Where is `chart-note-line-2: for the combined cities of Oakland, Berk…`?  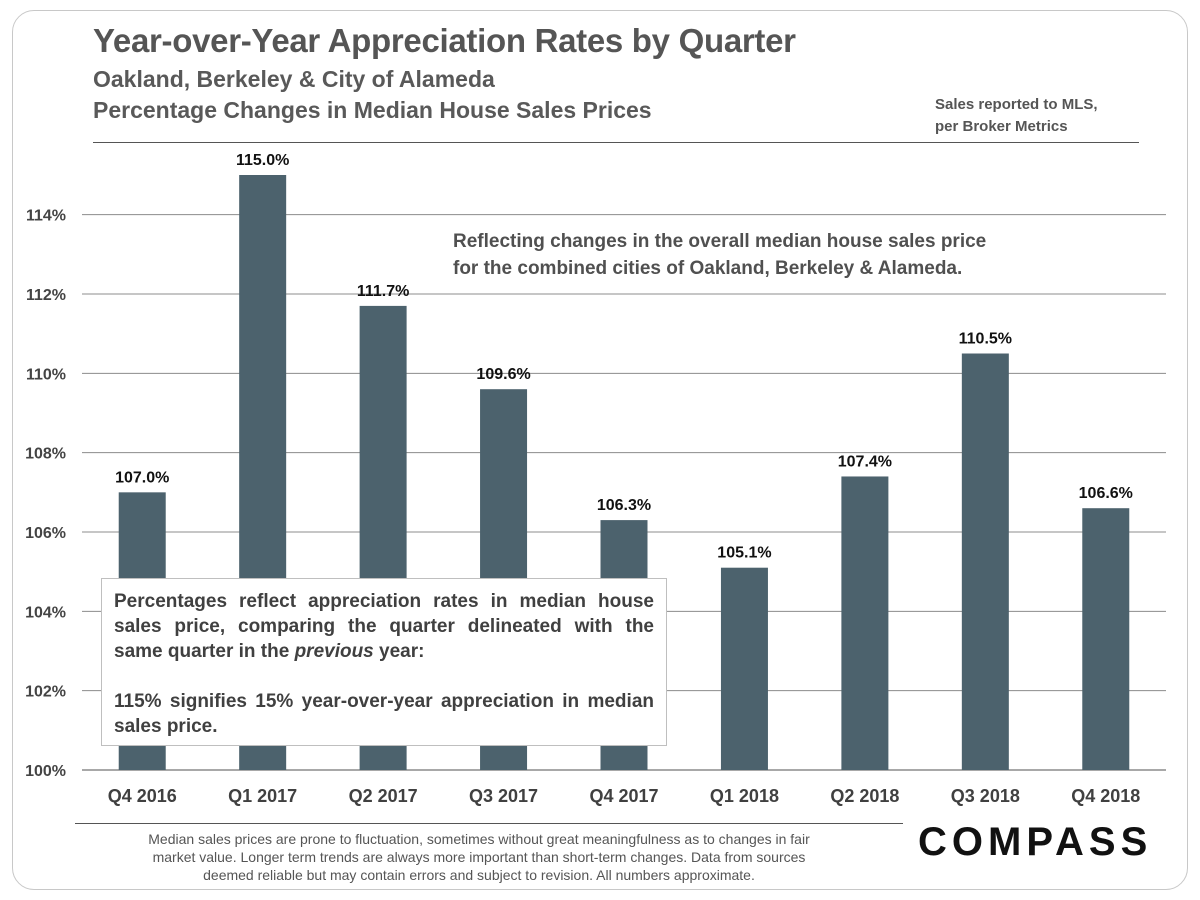
chart-note-line-2: for the combined cities of Oakland, Berk… is located at coordinates (708, 268).